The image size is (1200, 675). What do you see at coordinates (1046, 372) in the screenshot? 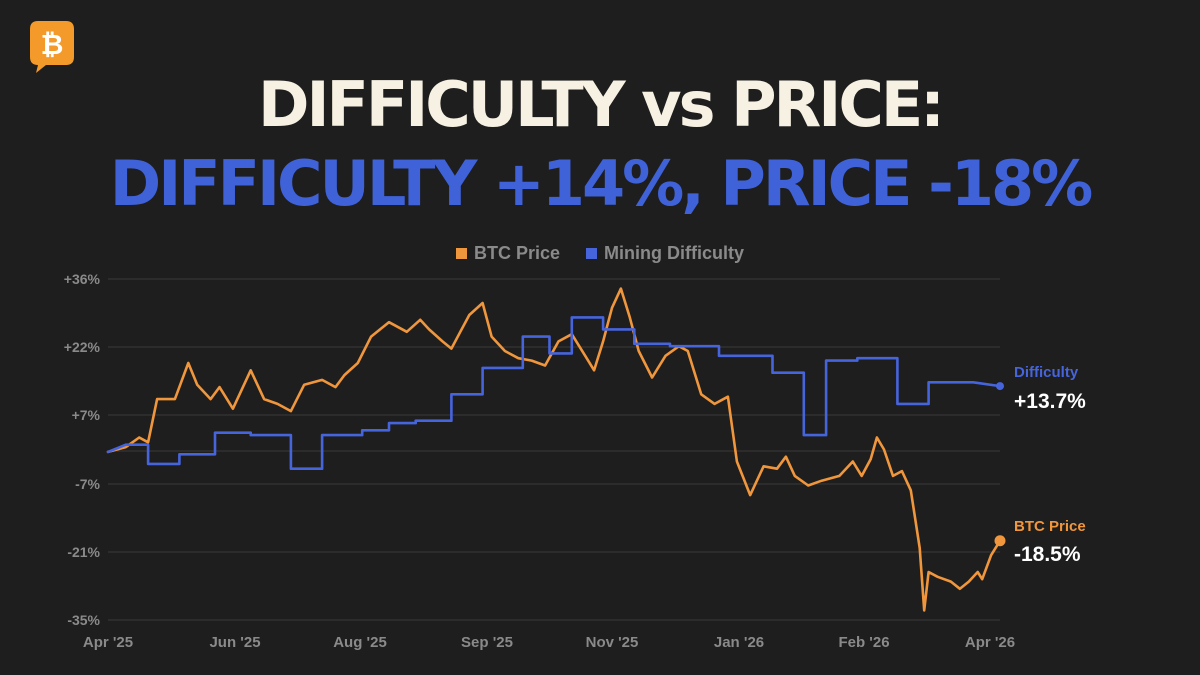
I see `difficulty-end-name: Difficulty` at bounding box center [1046, 372].